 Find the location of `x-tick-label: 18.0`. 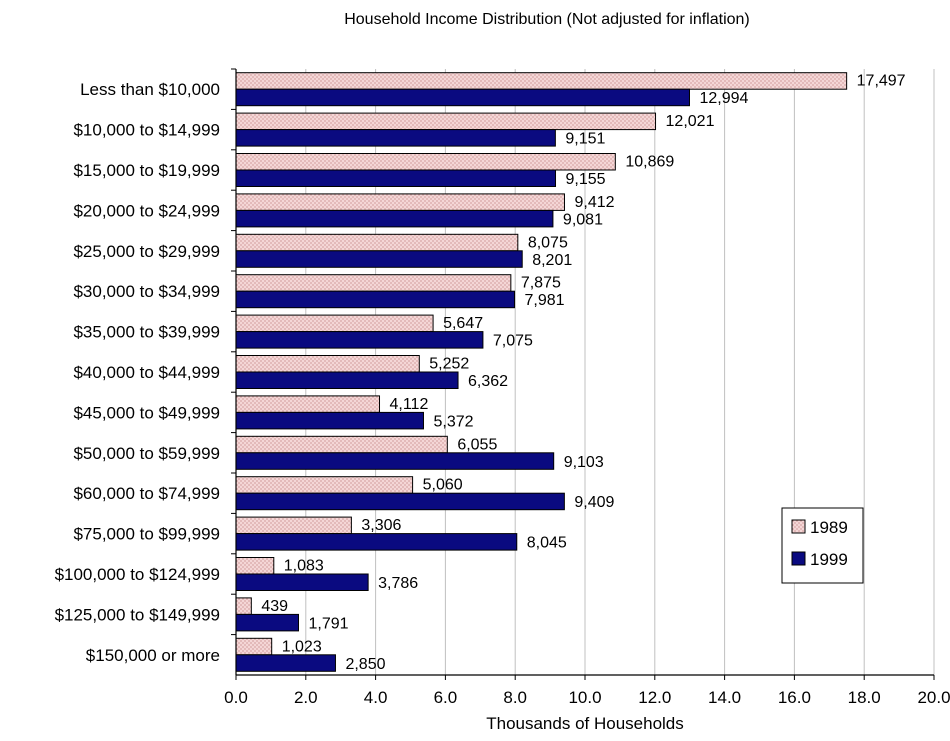

x-tick-label: 18.0 is located at coordinates (864, 697).